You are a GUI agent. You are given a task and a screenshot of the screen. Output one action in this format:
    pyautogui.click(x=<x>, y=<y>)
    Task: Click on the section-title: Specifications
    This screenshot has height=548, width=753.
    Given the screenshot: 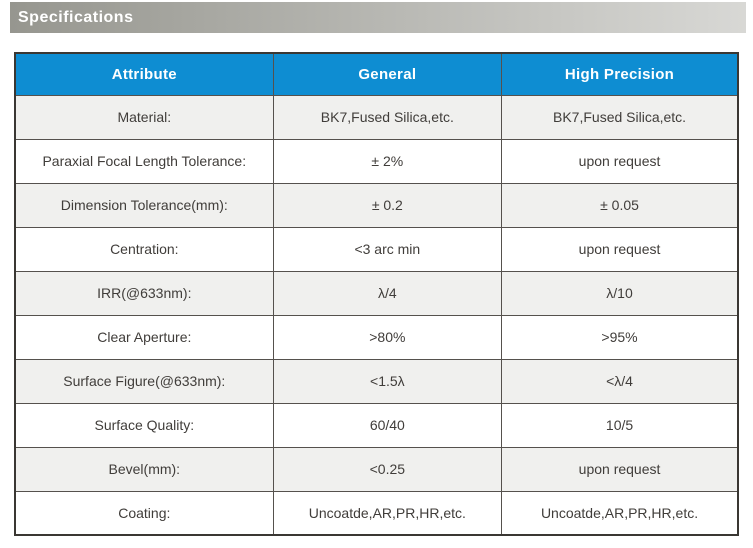 What is the action you would take?
    pyautogui.click(x=76, y=17)
    